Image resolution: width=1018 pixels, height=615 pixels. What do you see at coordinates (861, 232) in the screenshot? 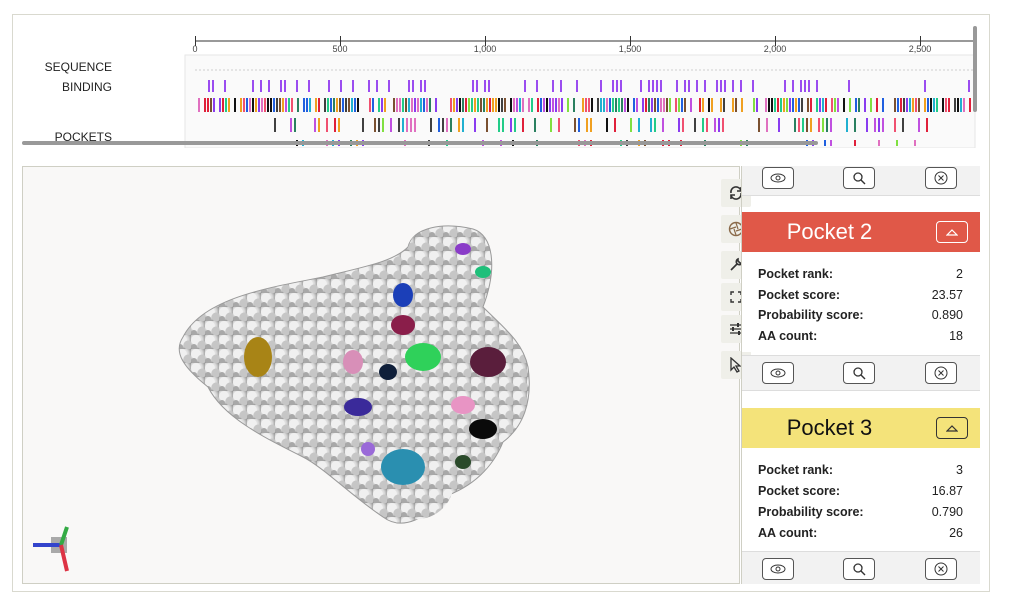
I see `pocket-2-header: Pocket 2` at bounding box center [861, 232].